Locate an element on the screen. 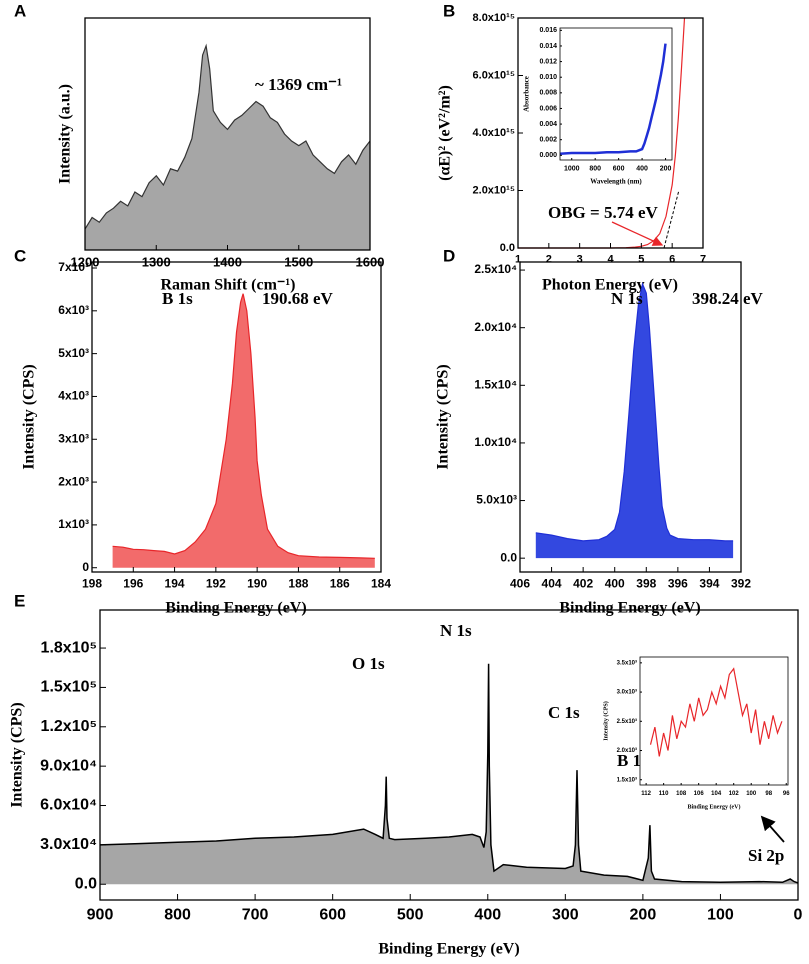 This screenshot has height=964, width=809. x-axis-label: Photon Energy (eV) is located at coordinates (610, 285).